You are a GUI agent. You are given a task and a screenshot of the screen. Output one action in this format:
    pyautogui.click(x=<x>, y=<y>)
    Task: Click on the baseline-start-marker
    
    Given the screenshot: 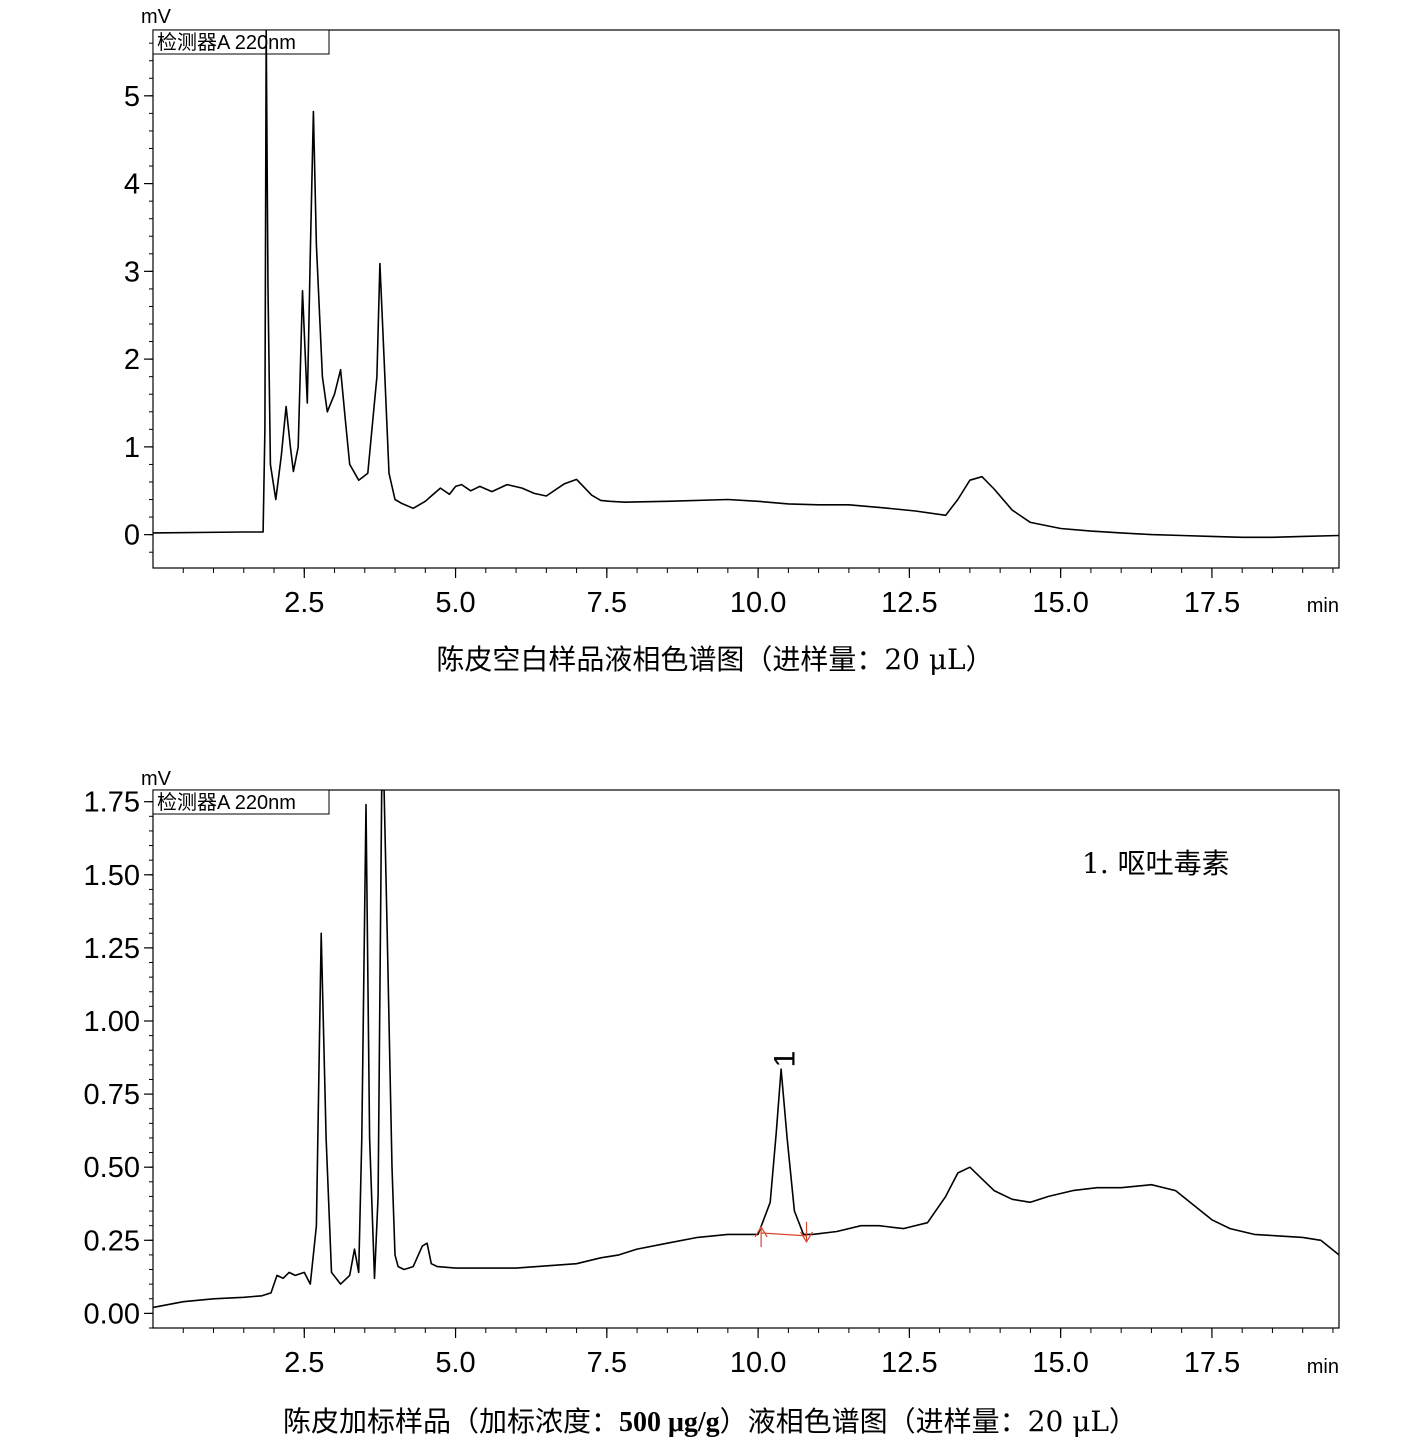 What is the action you would take?
    pyautogui.click(x=761, y=1236)
    